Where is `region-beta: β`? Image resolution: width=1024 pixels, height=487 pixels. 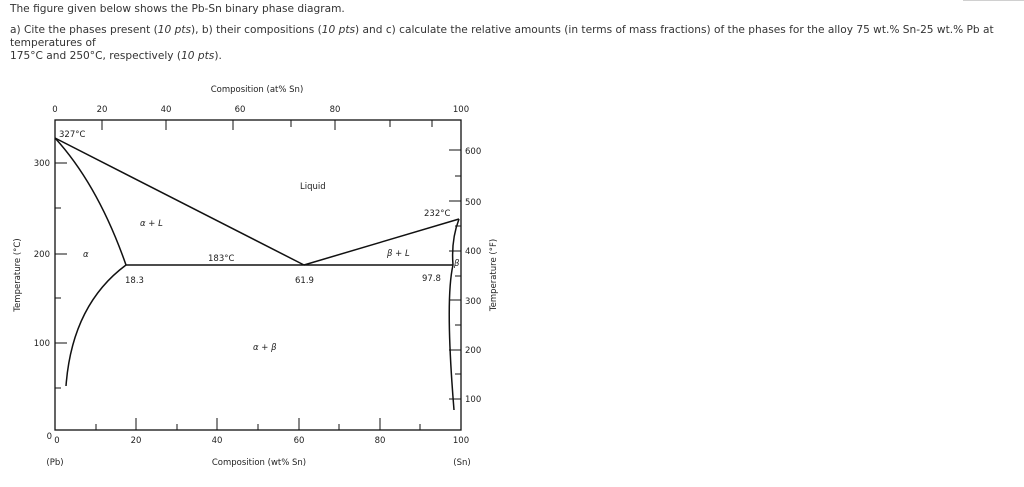
region-beta: β is located at coordinates (456, 264).